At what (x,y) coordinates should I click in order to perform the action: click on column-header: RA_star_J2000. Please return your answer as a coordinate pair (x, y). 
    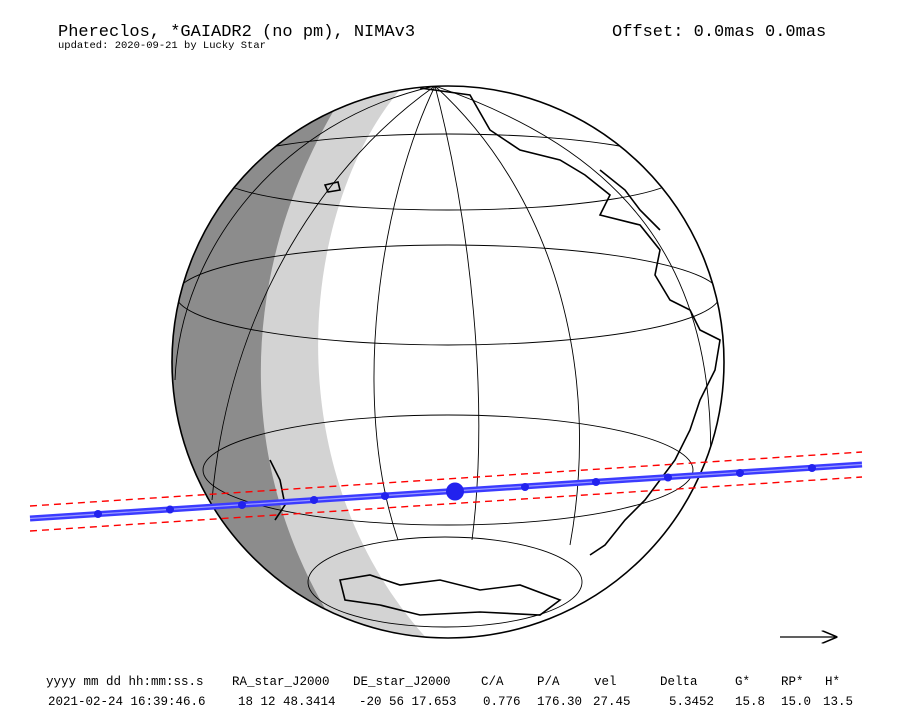
    Looking at the image, I should click on (281, 682).